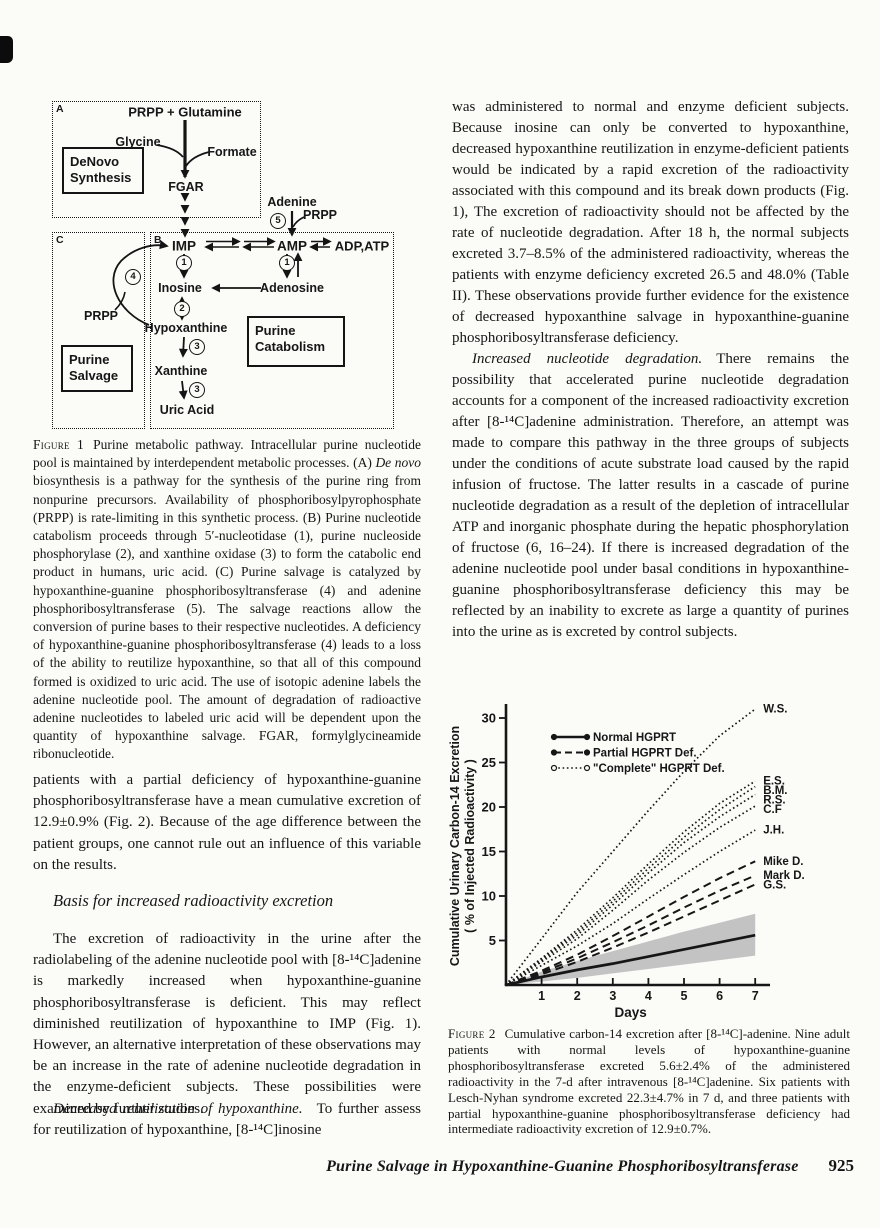  What do you see at coordinates (59, 444) in the screenshot?
I see `figure1-caption-label: Figure 1` at bounding box center [59, 444].